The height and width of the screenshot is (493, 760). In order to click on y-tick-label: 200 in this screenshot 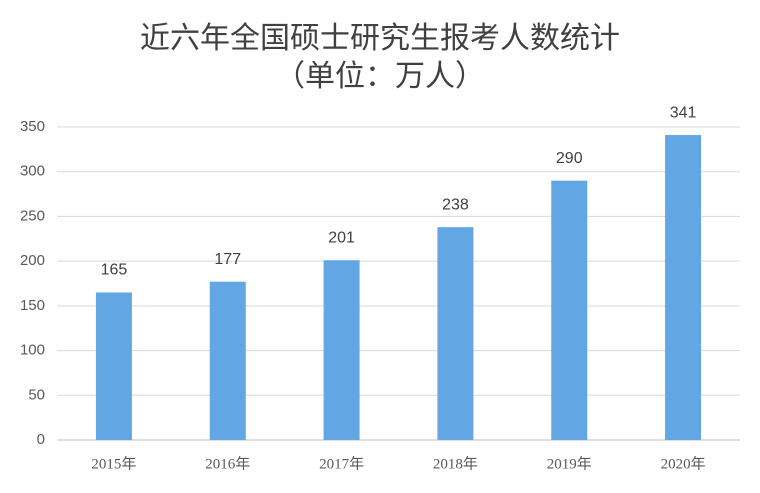, I will do `click(32, 260)`.